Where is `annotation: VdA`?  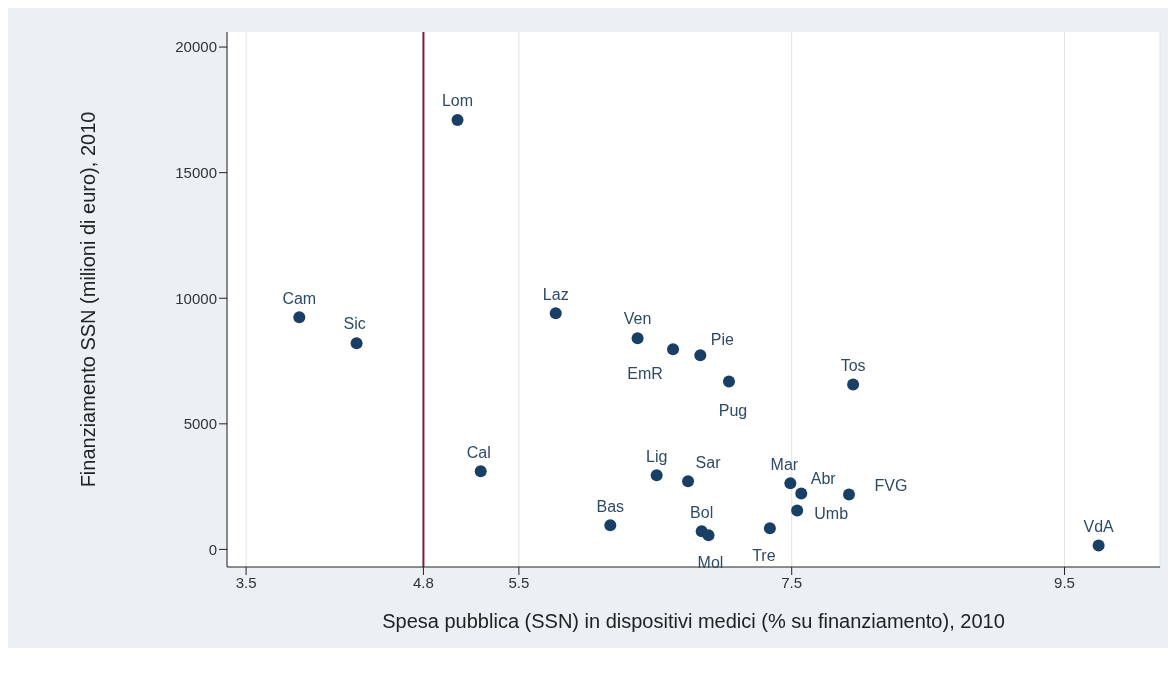 annotation: VdA is located at coordinates (1099, 526).